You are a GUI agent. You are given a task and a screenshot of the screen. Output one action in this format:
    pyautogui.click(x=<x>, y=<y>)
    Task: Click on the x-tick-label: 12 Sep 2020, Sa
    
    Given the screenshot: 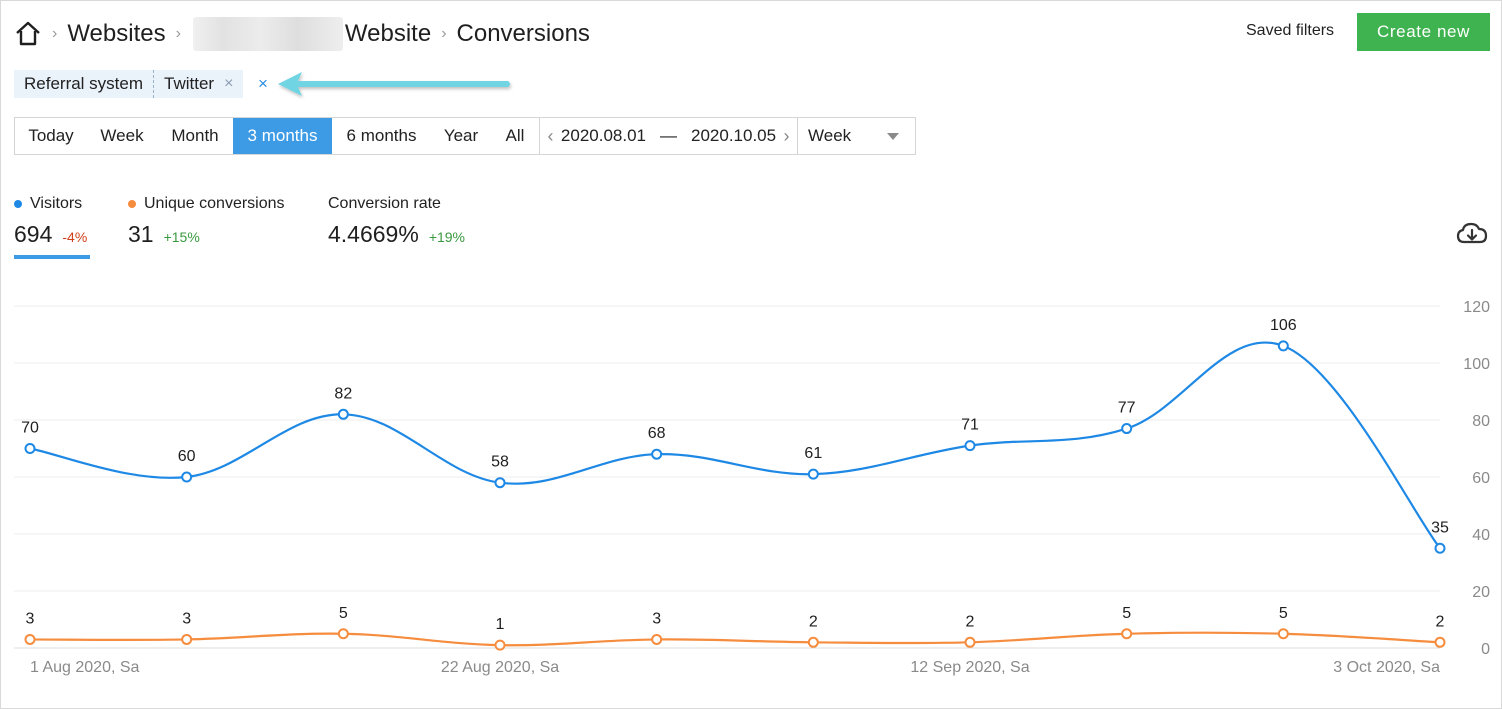 What is the action you would take?
    pyautogui.click(x=969, y=667)
    